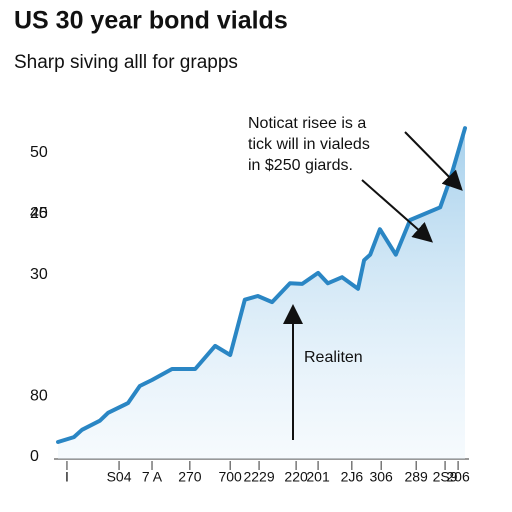 Image resolution: width=512 pixels, height=512 pixels. What do you see at coordinates (34, 456) in the screenshot?
I see `y-tick-label: 0` at bounding box center [34, 456].